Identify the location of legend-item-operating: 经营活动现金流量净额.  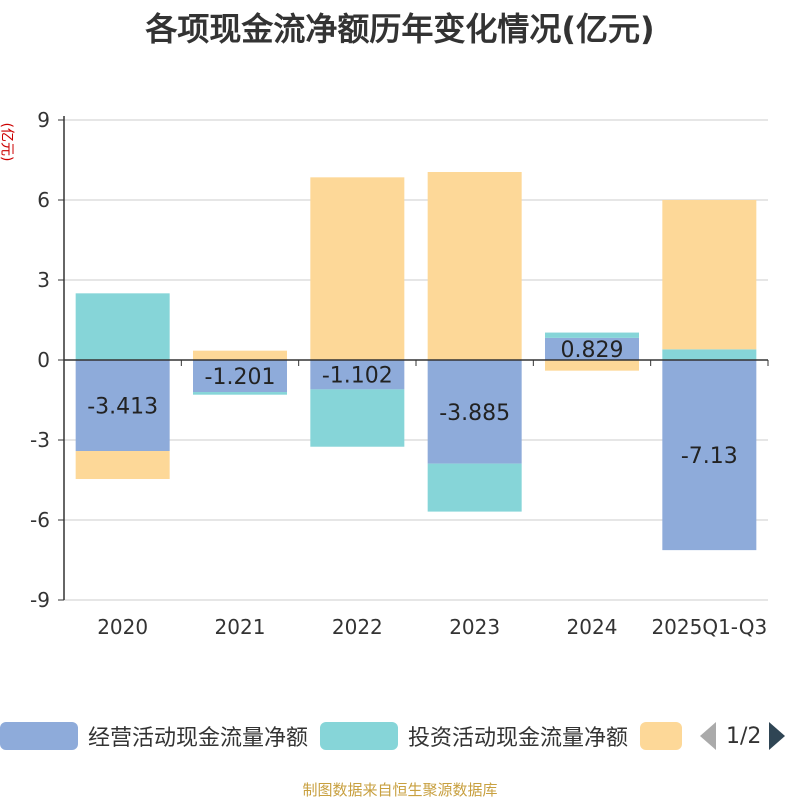
(154, 736).